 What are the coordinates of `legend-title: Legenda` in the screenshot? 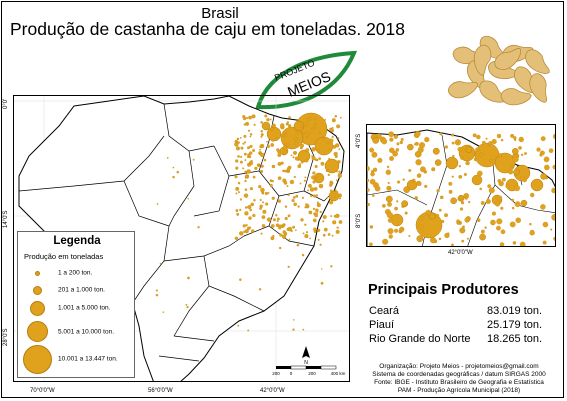 It's located at (77, 241).